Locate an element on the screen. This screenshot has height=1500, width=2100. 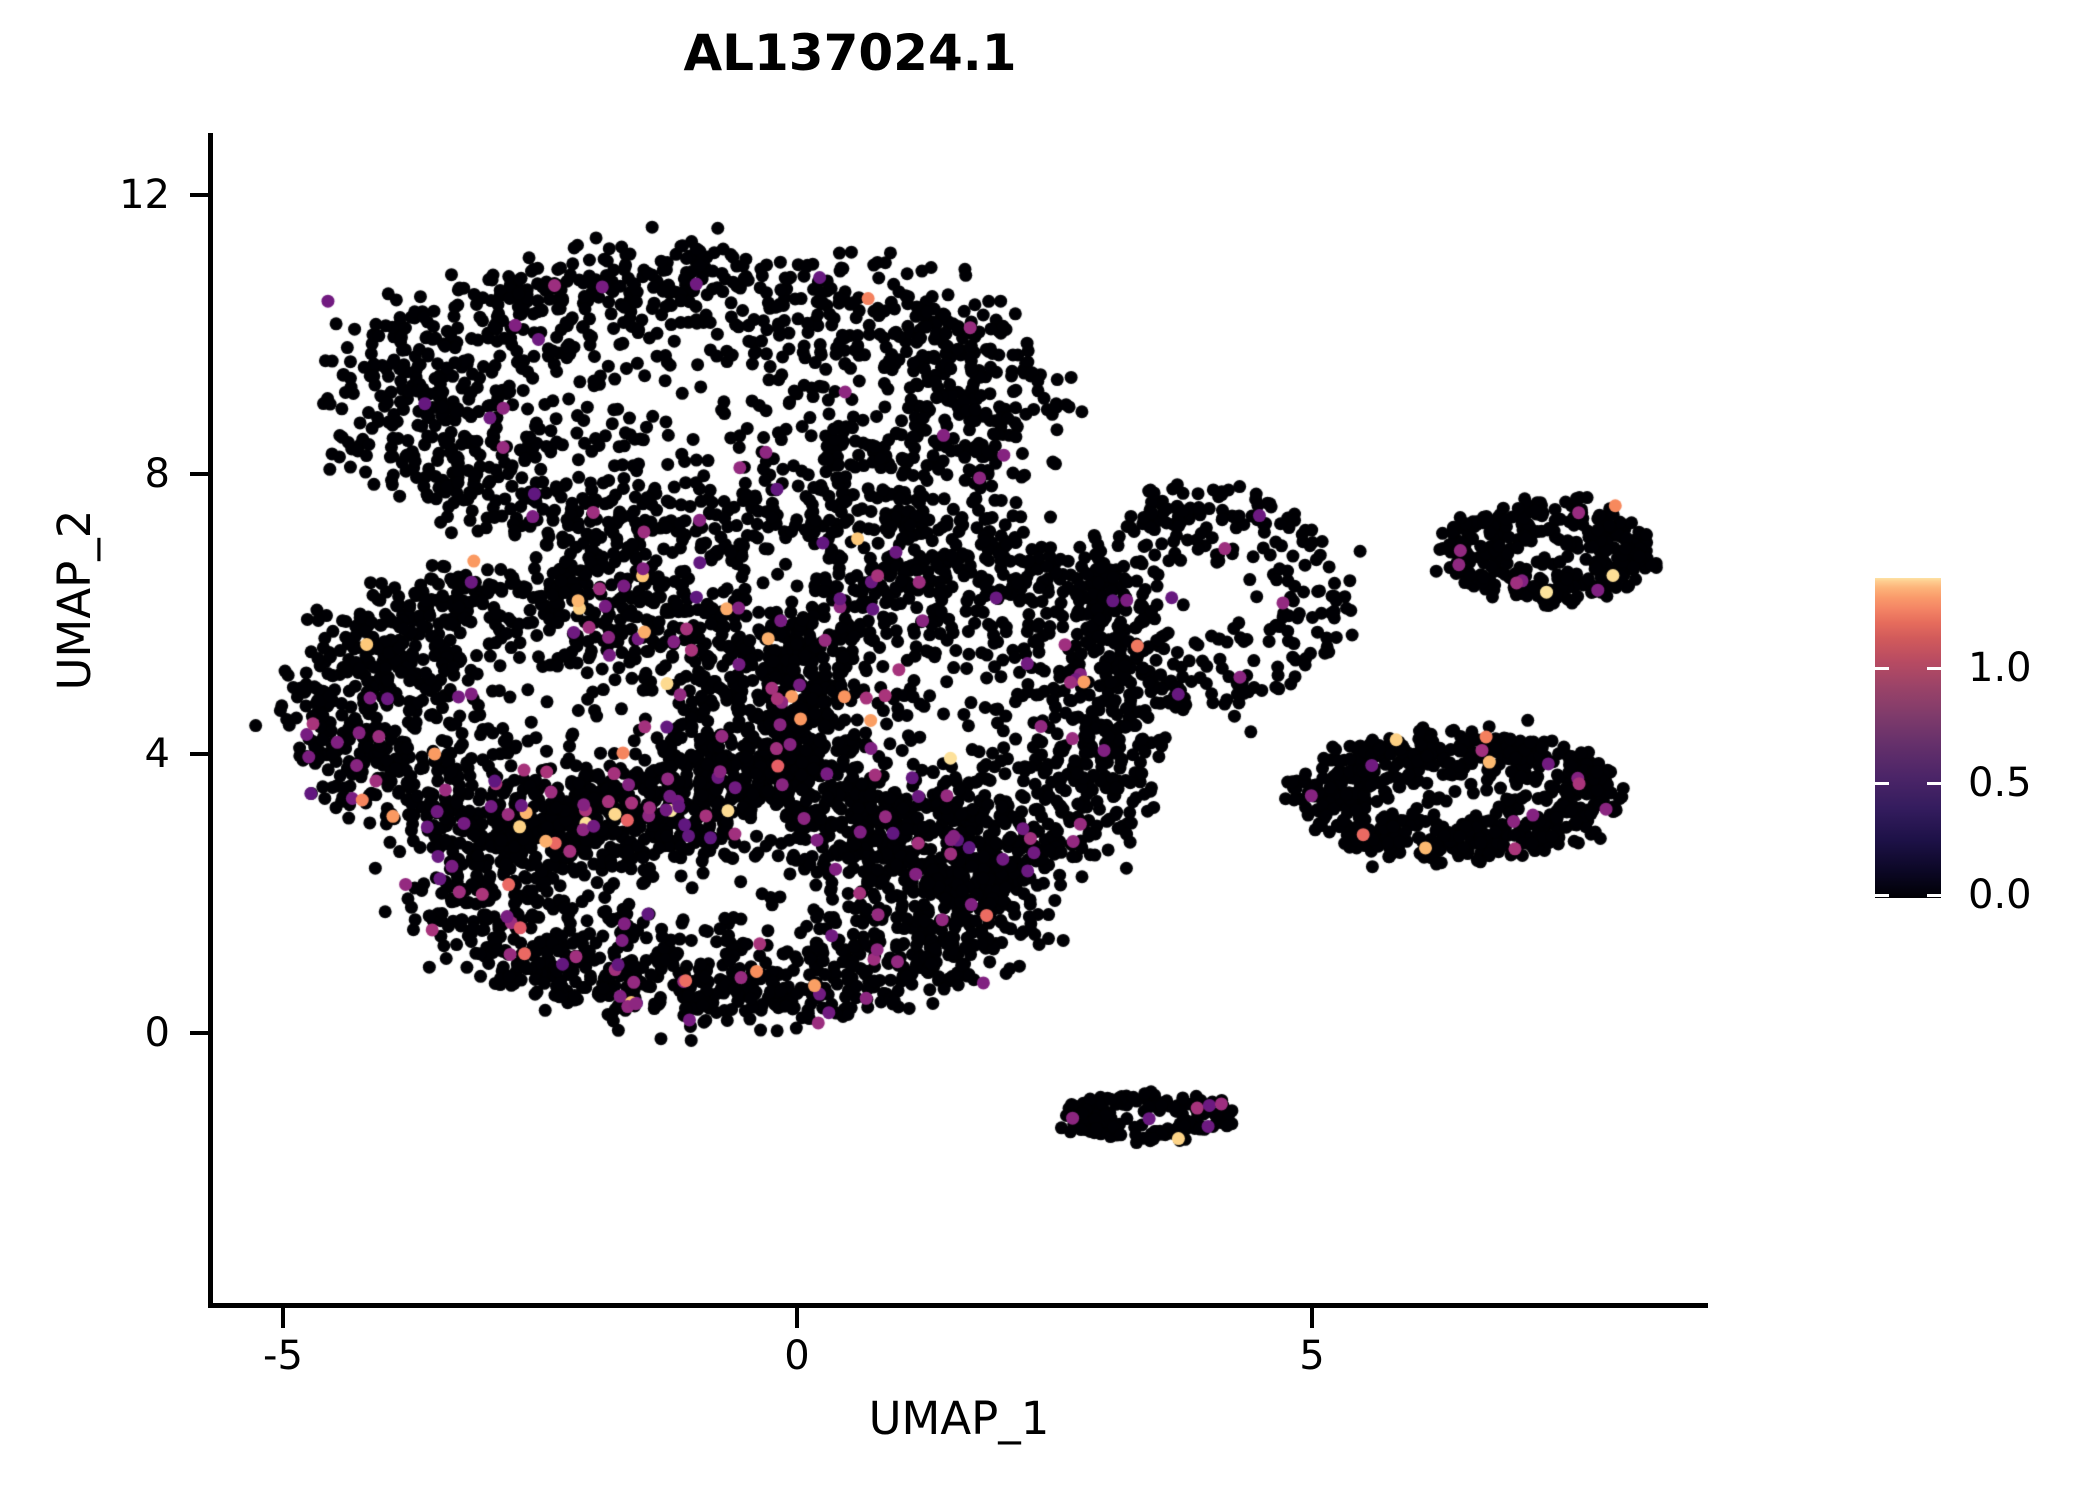
y-axis-title: UMAP_2 is located at coordinates (74, 600).